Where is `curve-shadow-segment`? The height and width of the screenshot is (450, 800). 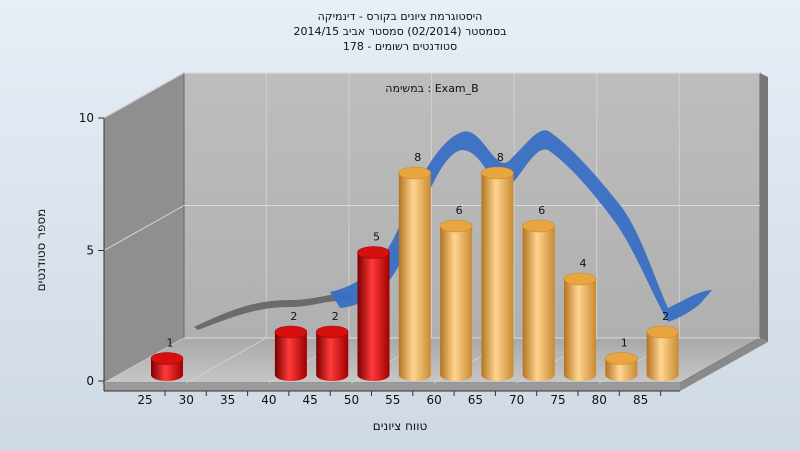
curve-shadow-segment is located at coordinates (274, 311).